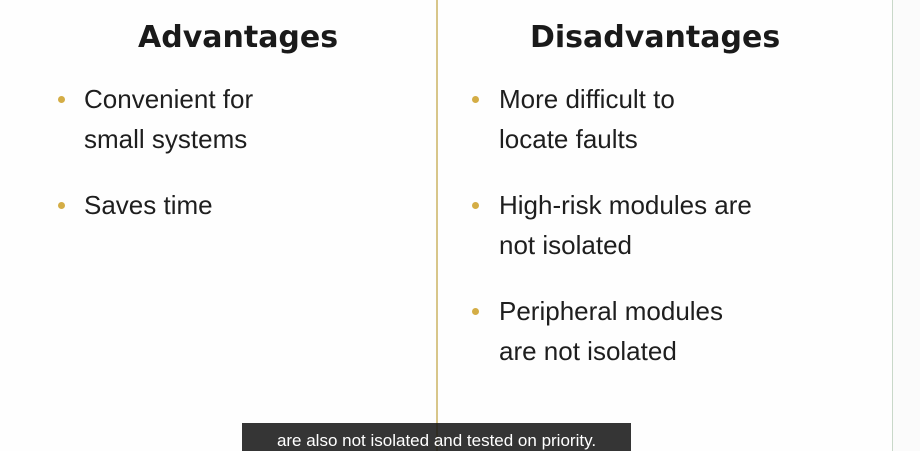  What do you see at coordinates (238, 37) in the screenshot?
I see `advantages-title: Advantages` at bounding box center [238, 37].